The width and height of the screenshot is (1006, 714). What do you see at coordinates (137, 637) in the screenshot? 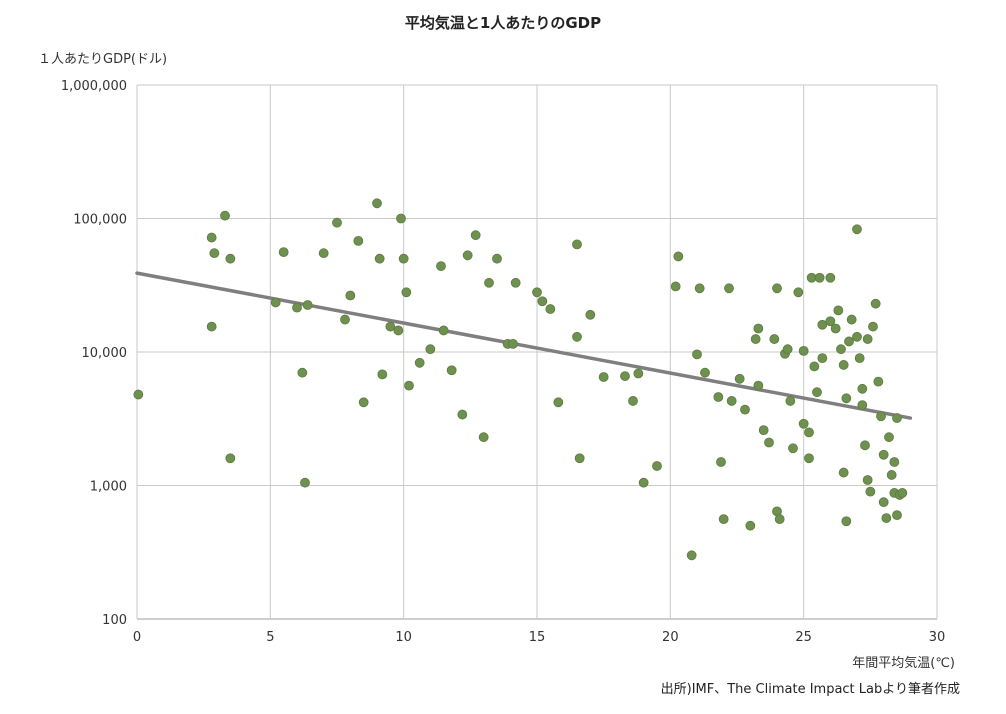
I see `x-tick-label: 0` at bounding box center [137, 637].